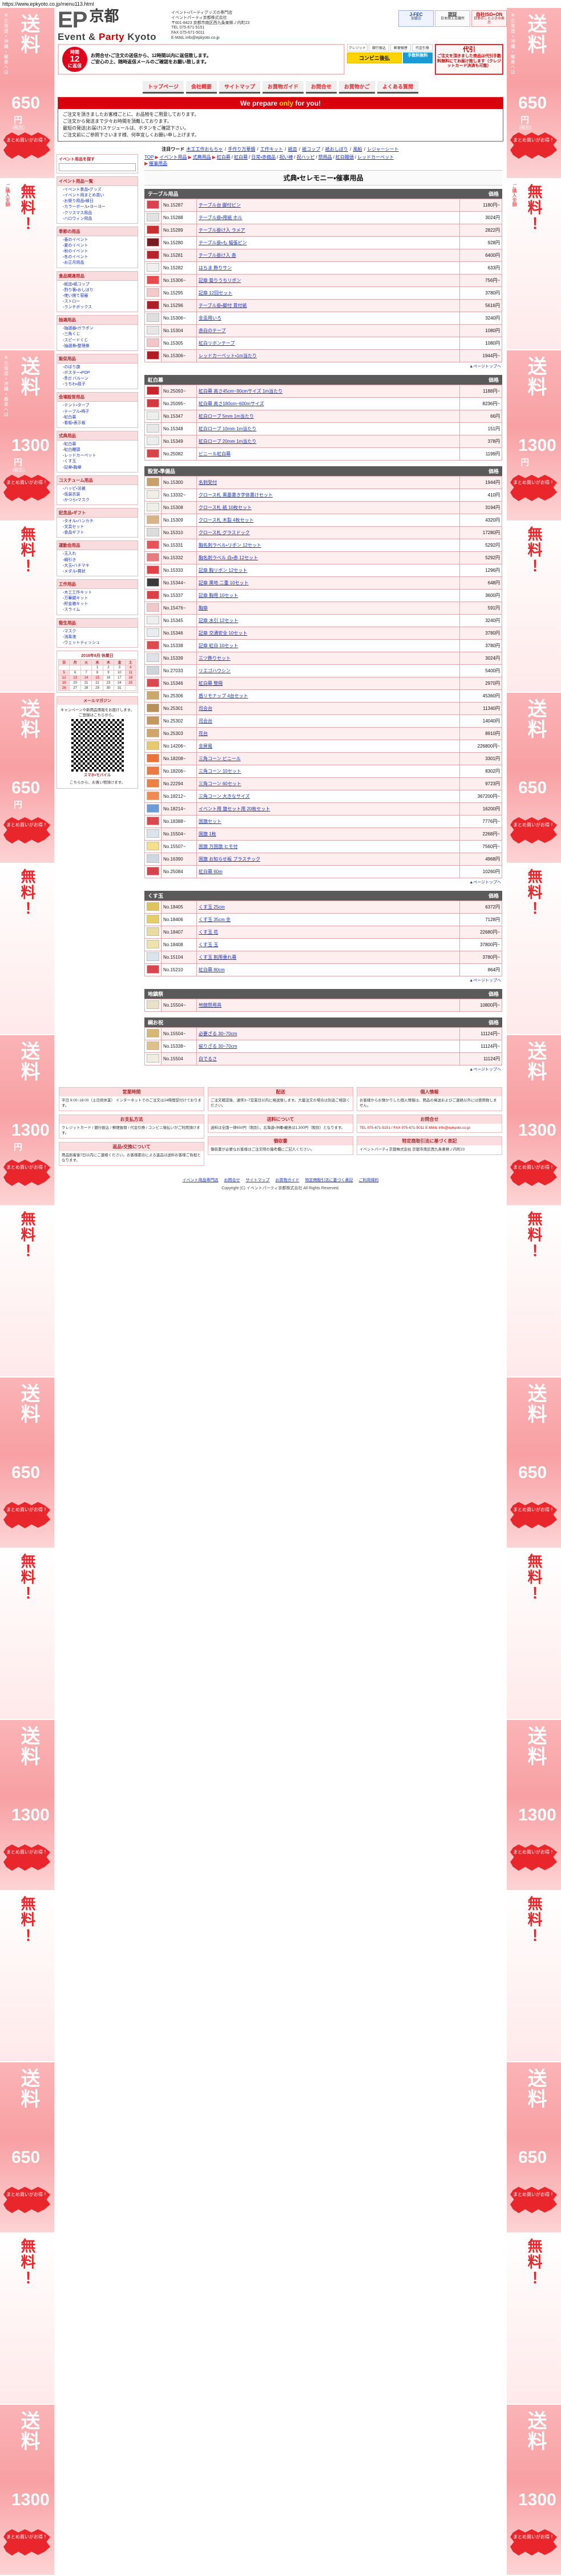  I want to click on table-row: No.15338 記章 紅白 10セット 3780円, so click(323, 645).